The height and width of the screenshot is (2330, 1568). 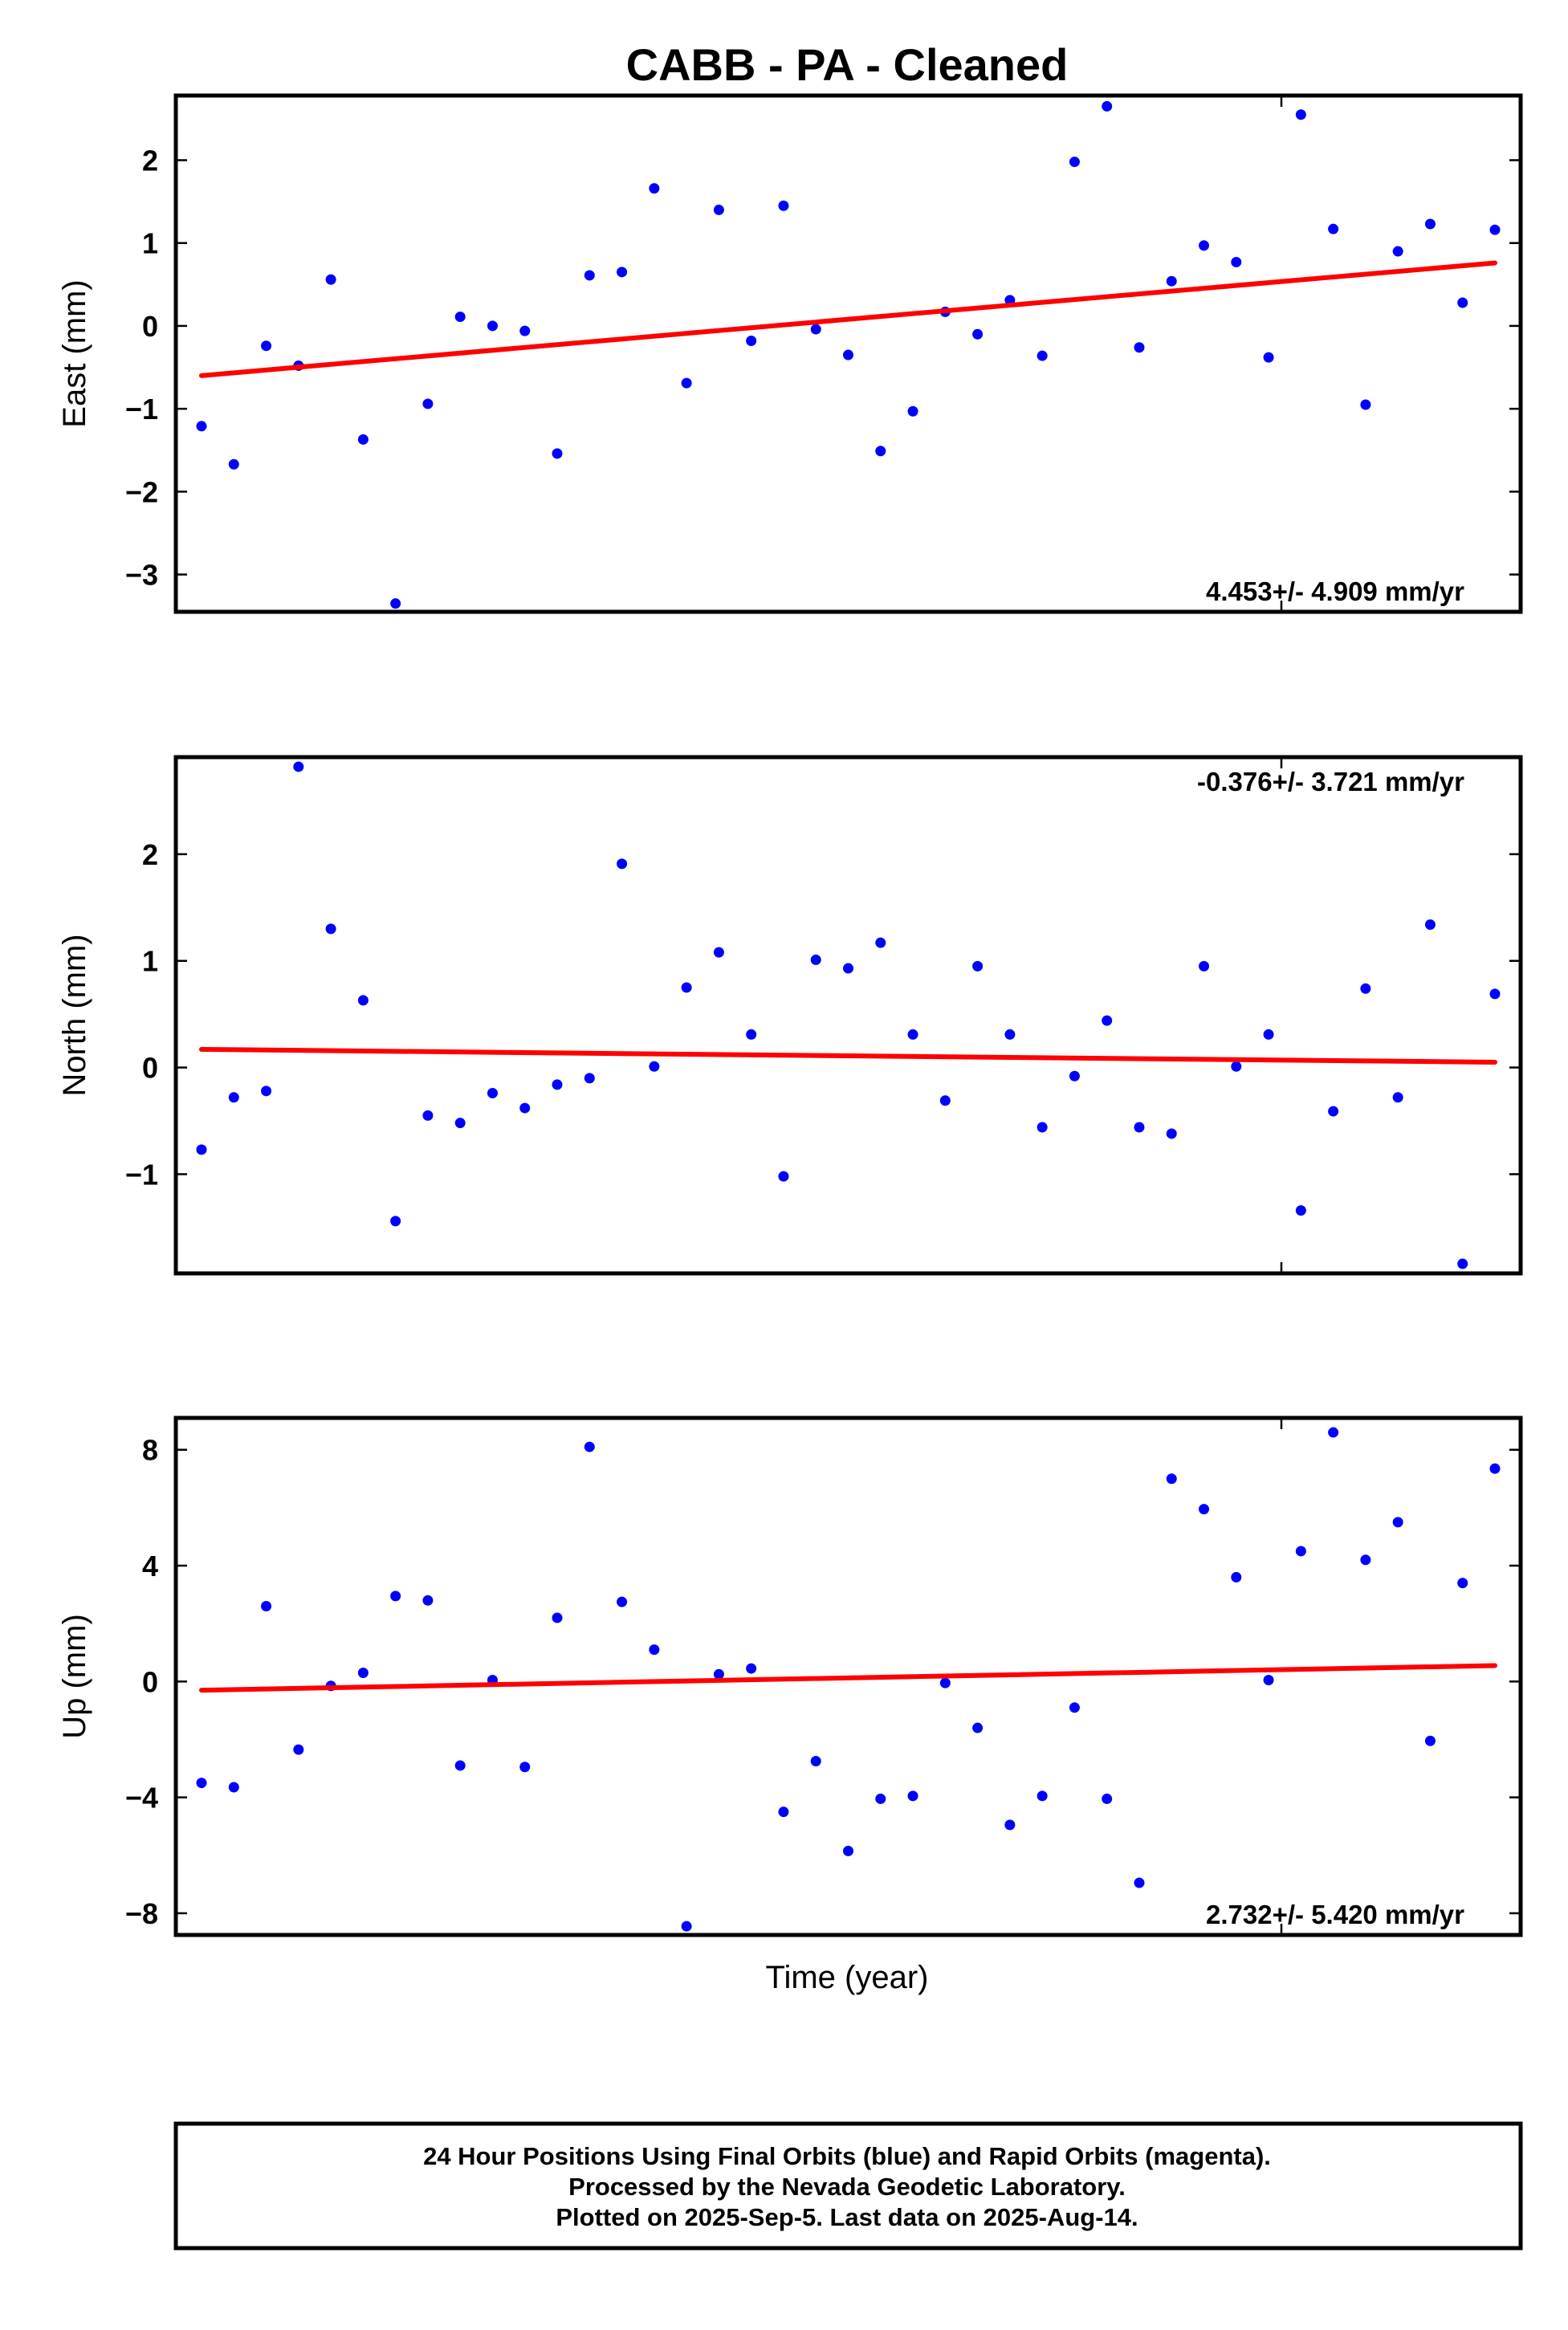 I want to click on y-tick-label: 8, so click(x=150, y=1450).